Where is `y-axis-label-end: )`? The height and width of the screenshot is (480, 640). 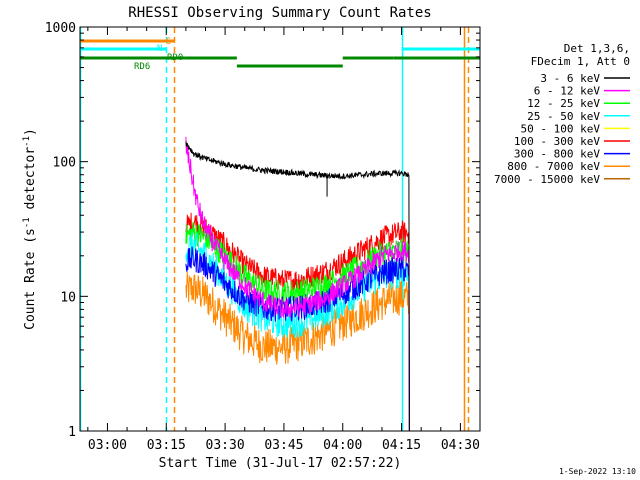
y-axis-label-end: ) is located at coordinates (30, 132).